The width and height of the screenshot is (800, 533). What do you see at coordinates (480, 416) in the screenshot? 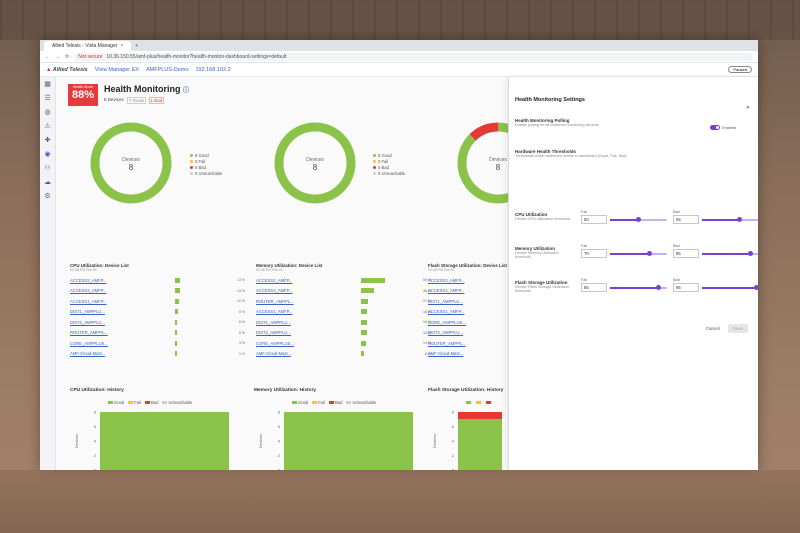
I see `history-bad-area` at bounding box center [480, 416].